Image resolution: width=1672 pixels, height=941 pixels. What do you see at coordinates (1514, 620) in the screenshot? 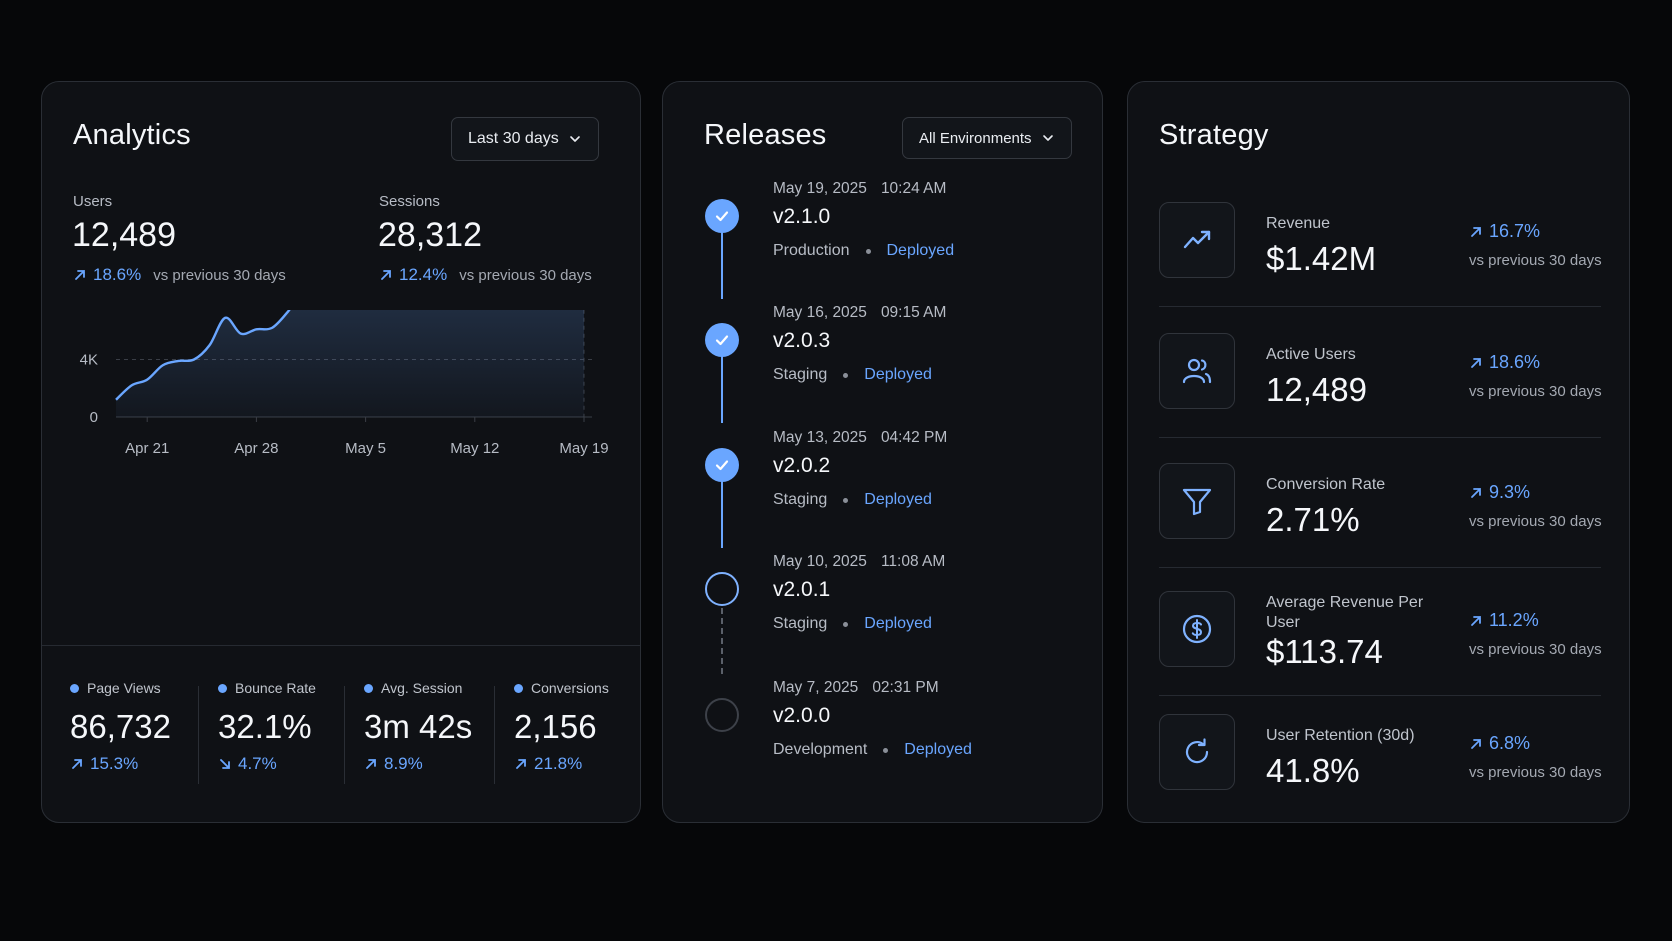
I see `strategy-change-value: 11.2%` at bounding box center [1514, 620].